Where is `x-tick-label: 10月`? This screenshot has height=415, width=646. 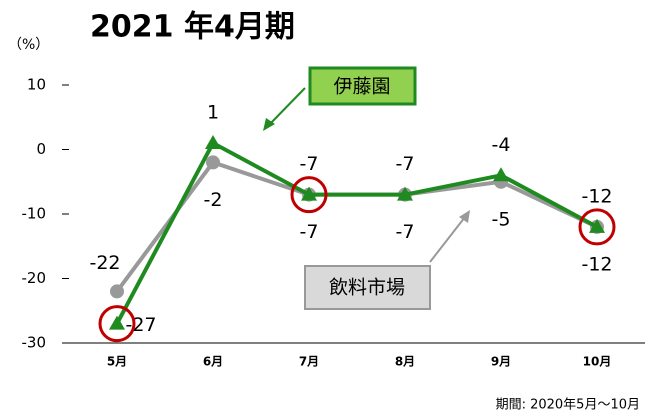 x-tick-label: 10月 is located at coordinates (597, 362).